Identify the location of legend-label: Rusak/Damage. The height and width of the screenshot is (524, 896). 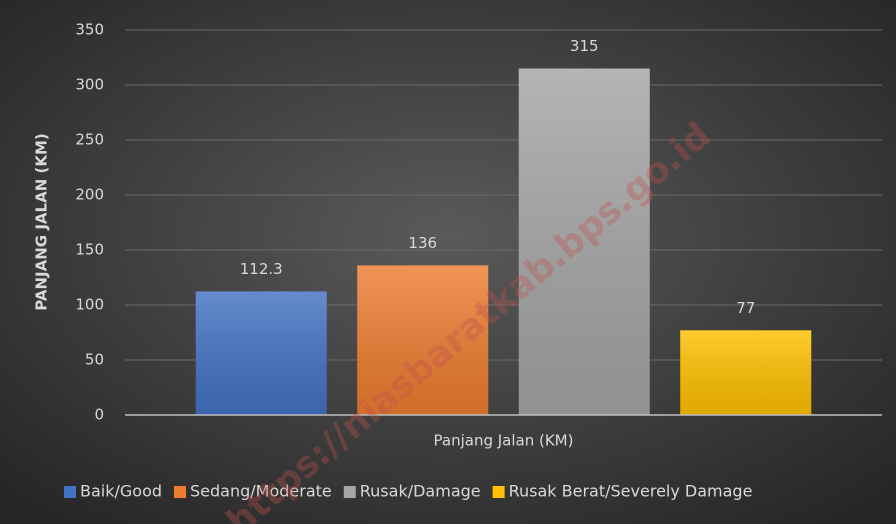
(420, 491).